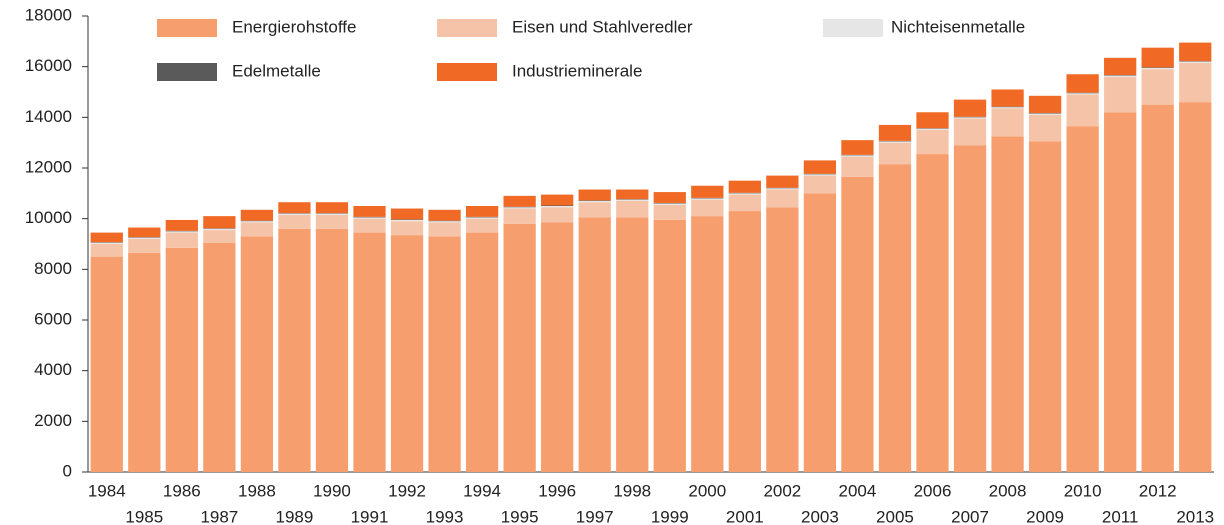  What do you see at coordinates (820, 516) in the screenshot?
I see `x-tick-label: 2003` at bounding box center [820, 516].